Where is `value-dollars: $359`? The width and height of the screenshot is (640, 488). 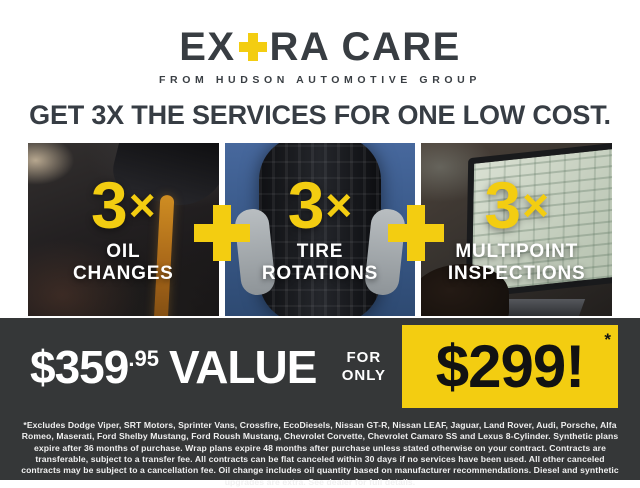
value-dollars: $359 is located at coordinates (79, 366).